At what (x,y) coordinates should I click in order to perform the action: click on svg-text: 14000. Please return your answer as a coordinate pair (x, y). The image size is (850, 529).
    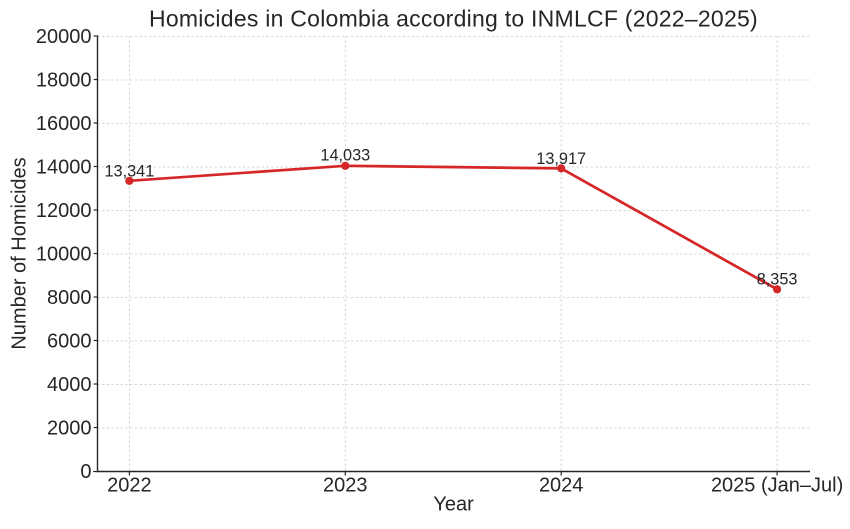
    Looking at the image, I should click on (64, 167).